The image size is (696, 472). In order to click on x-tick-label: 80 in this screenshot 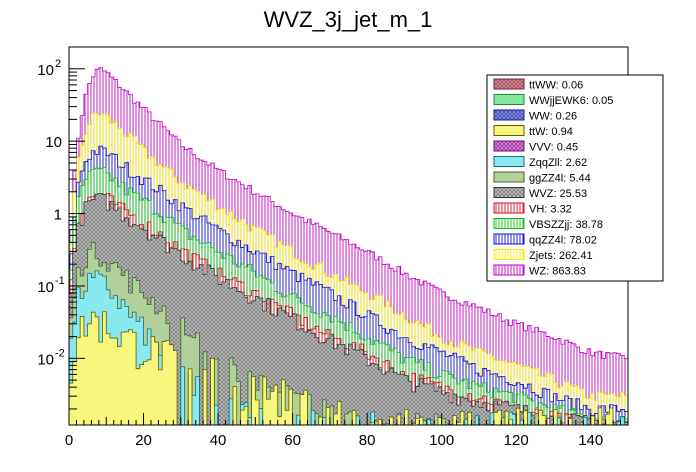, I will do `click(367, 440)`.